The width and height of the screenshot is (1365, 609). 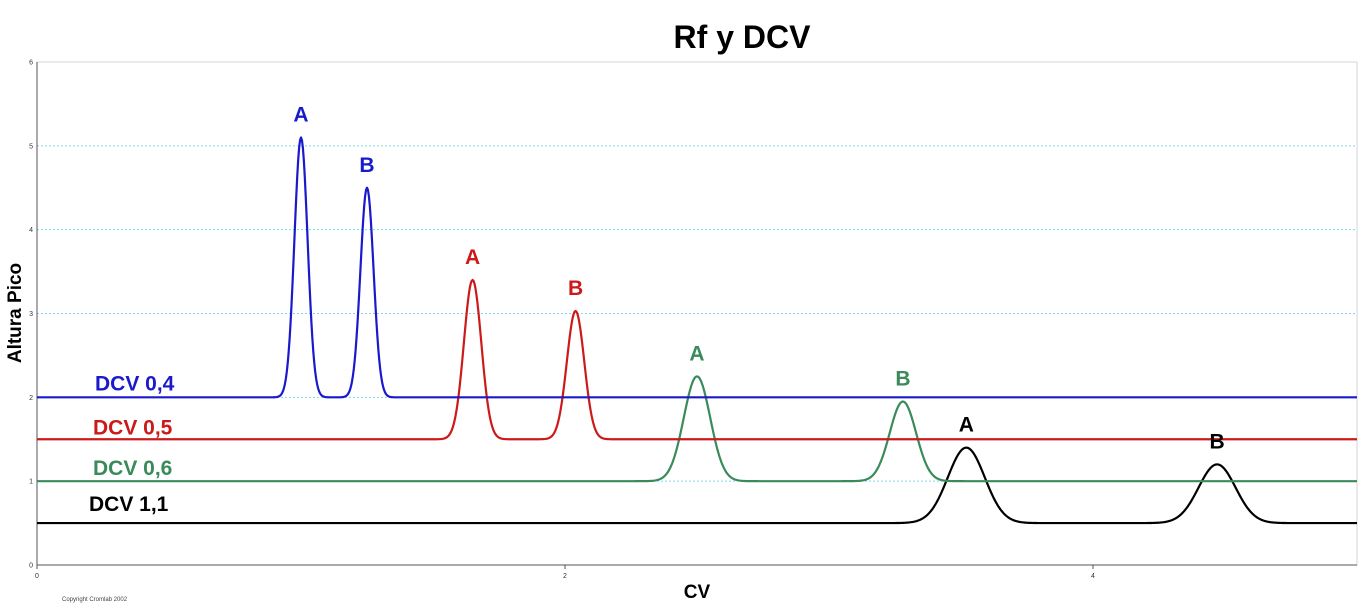 I want to click on series-label-2: DCV 0,6, so click(x=132, y=468).